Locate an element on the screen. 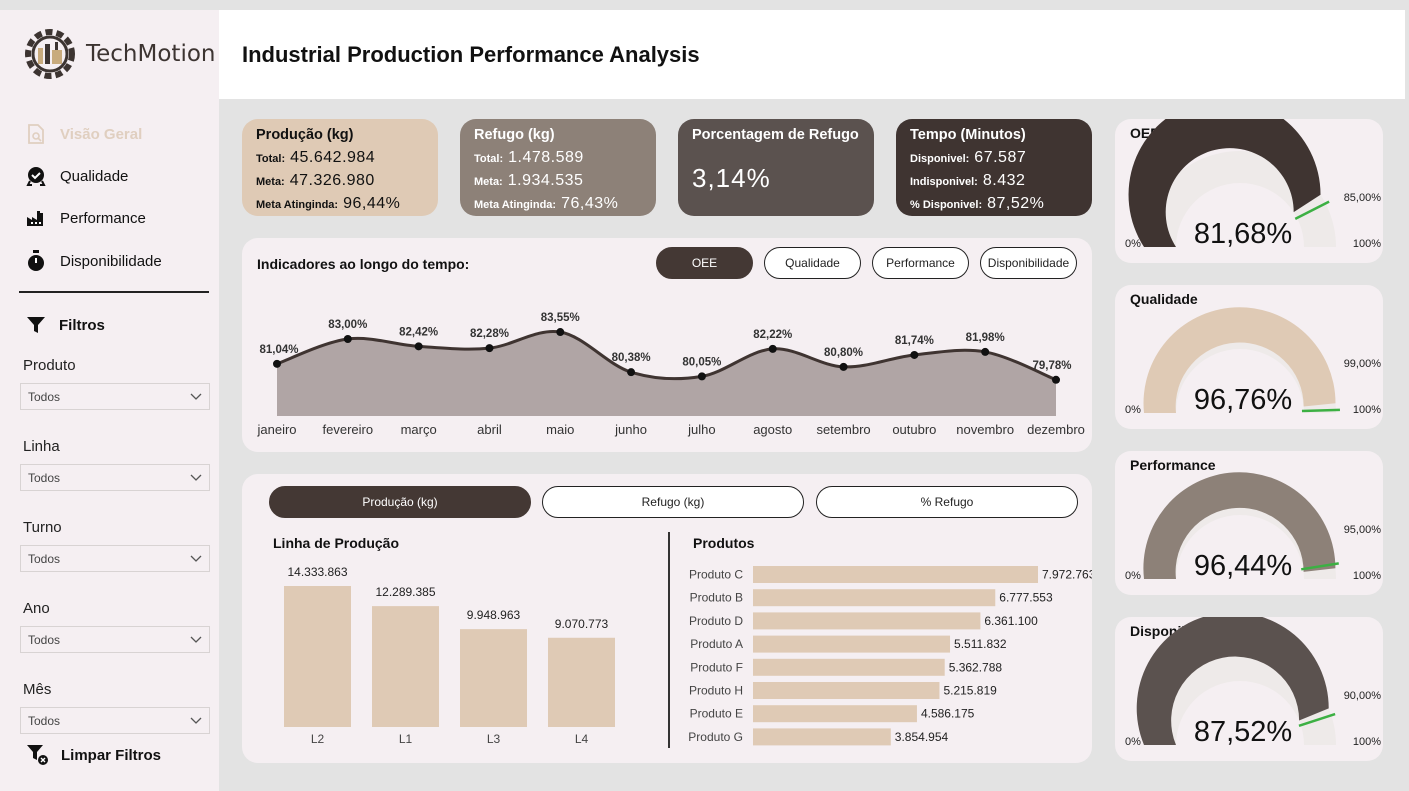 This screenshot has width=1409, height=791. bar-l1 is located at coordinates (405, 666).